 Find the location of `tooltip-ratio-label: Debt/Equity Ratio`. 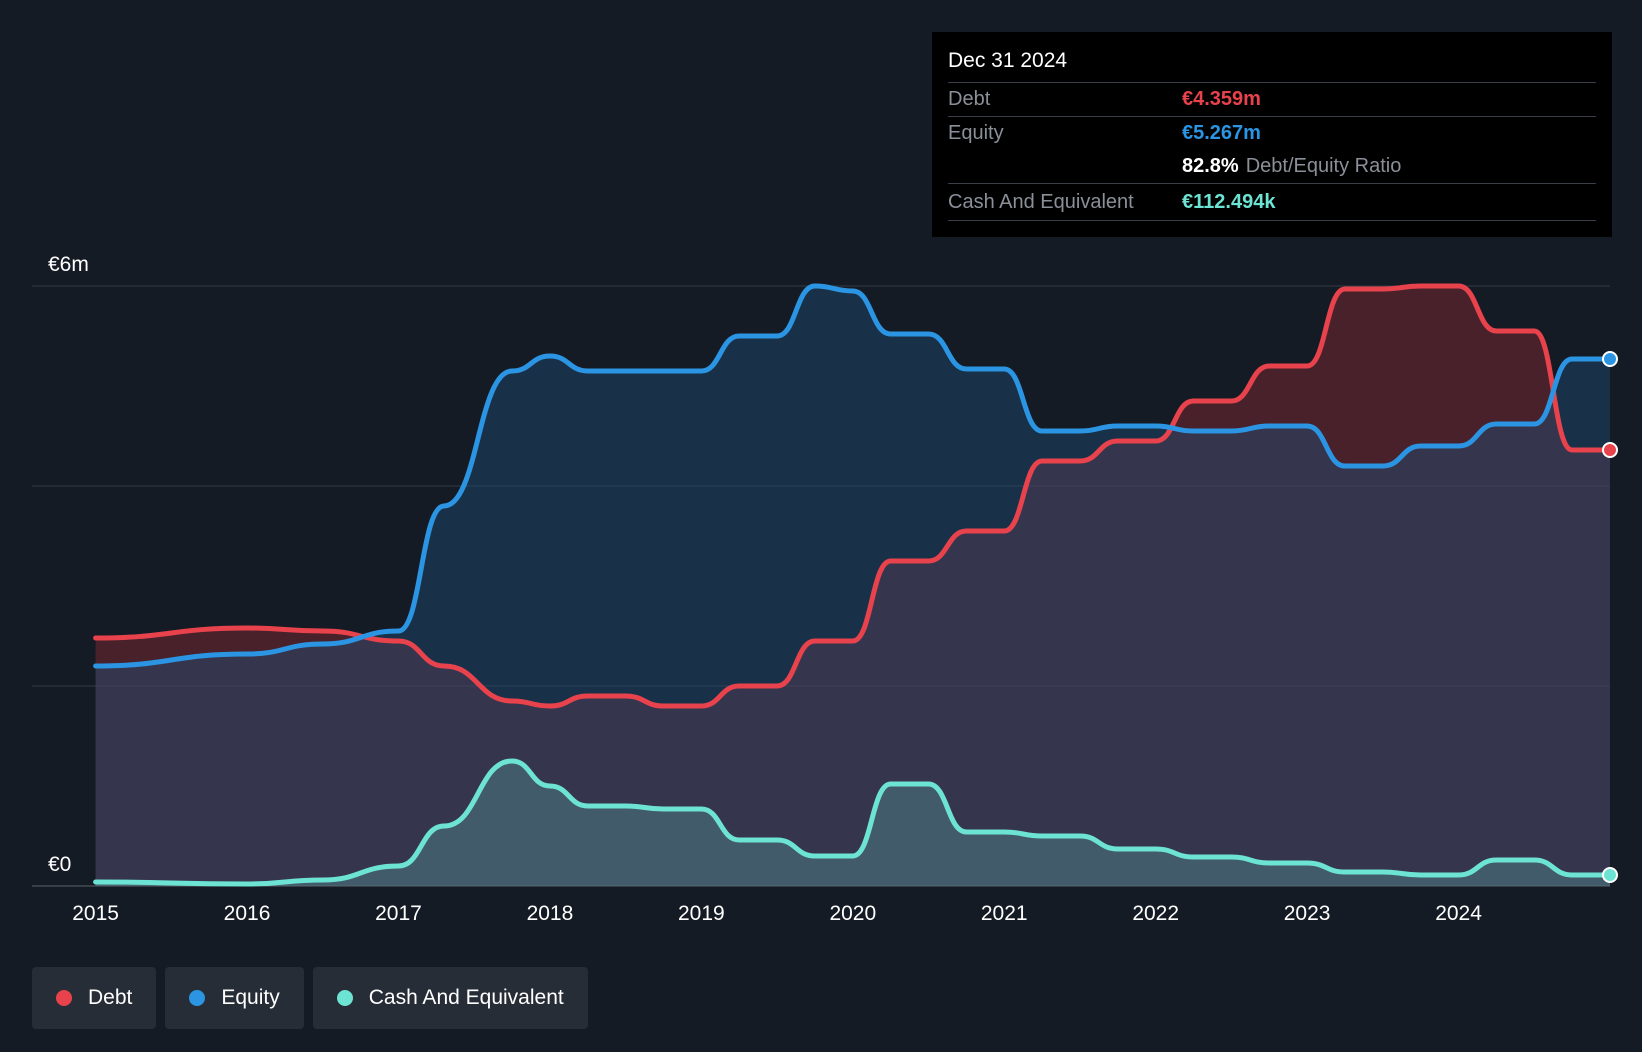

tooltip-ratio-label: Debt/Equity Ratio is located at coordinates (1323, 166).